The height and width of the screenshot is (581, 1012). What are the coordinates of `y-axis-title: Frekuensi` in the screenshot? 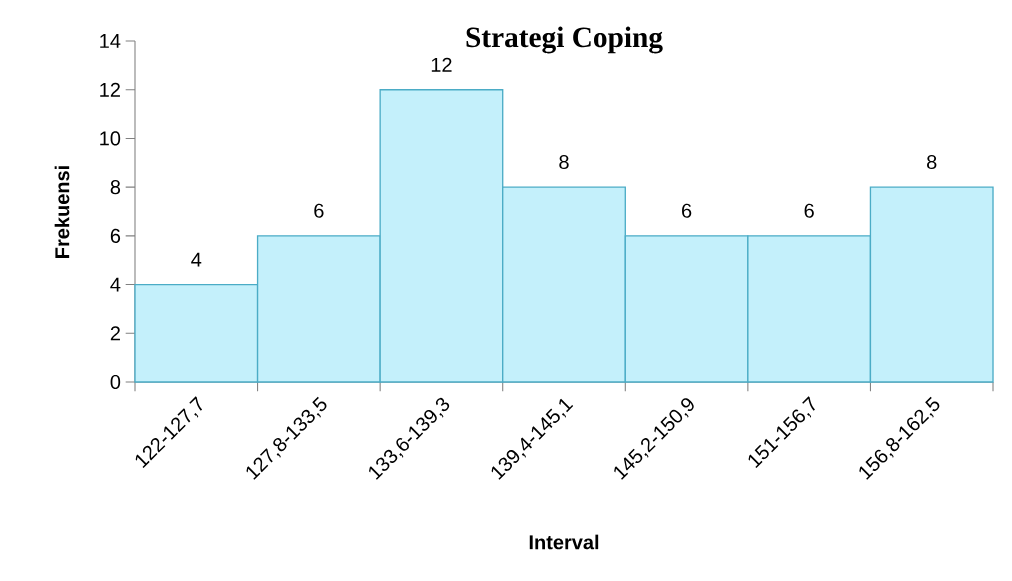 It's located at (62, 212).